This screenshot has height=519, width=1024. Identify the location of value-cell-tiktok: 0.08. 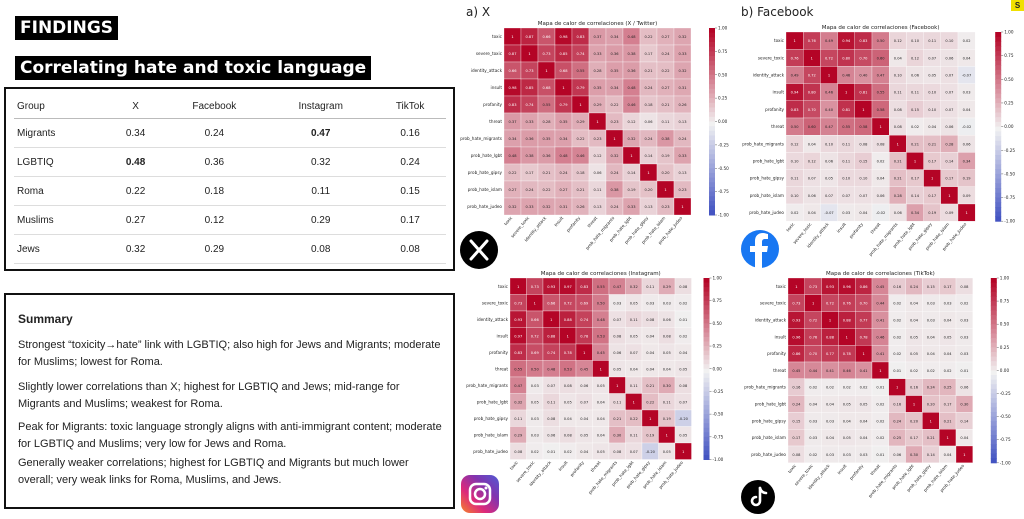
(410, 249).